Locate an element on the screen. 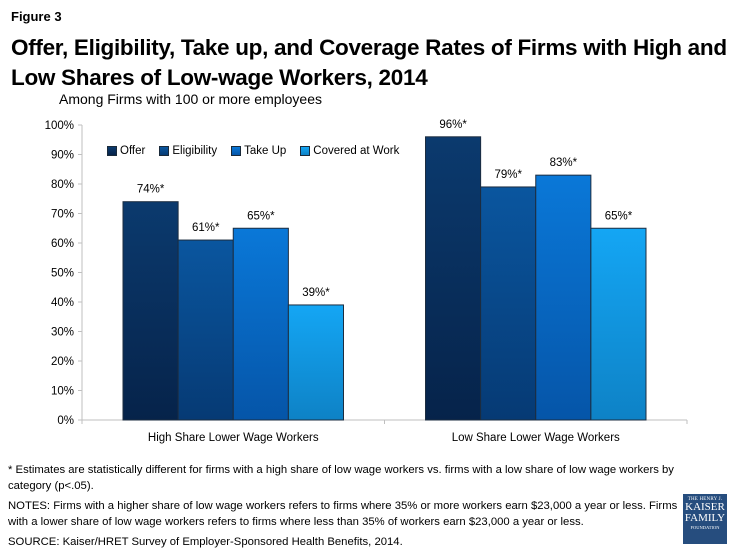 The width and height of the screenshot is (735, 554). x-category-label: Low Share Lower Wage Workers is located at coordinates (536, 438).